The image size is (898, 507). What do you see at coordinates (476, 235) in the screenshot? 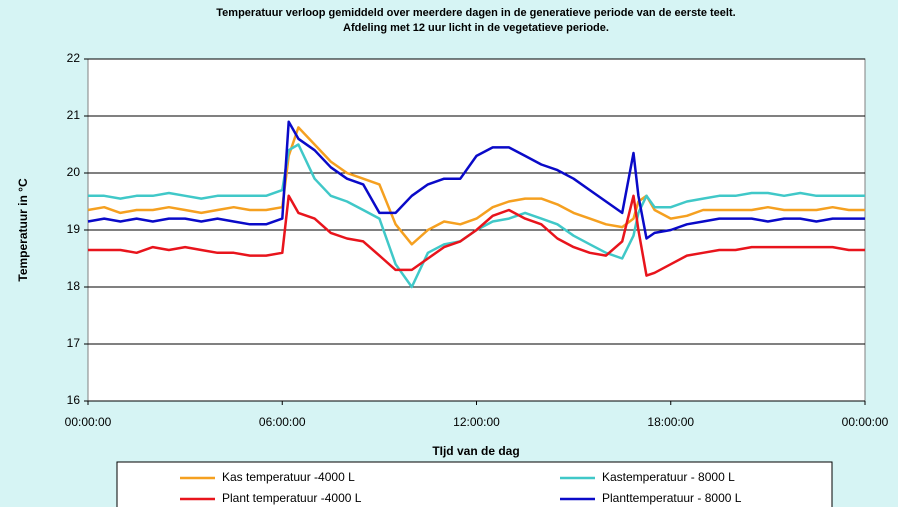
I see `series-line` at bounding box center [476, 235].